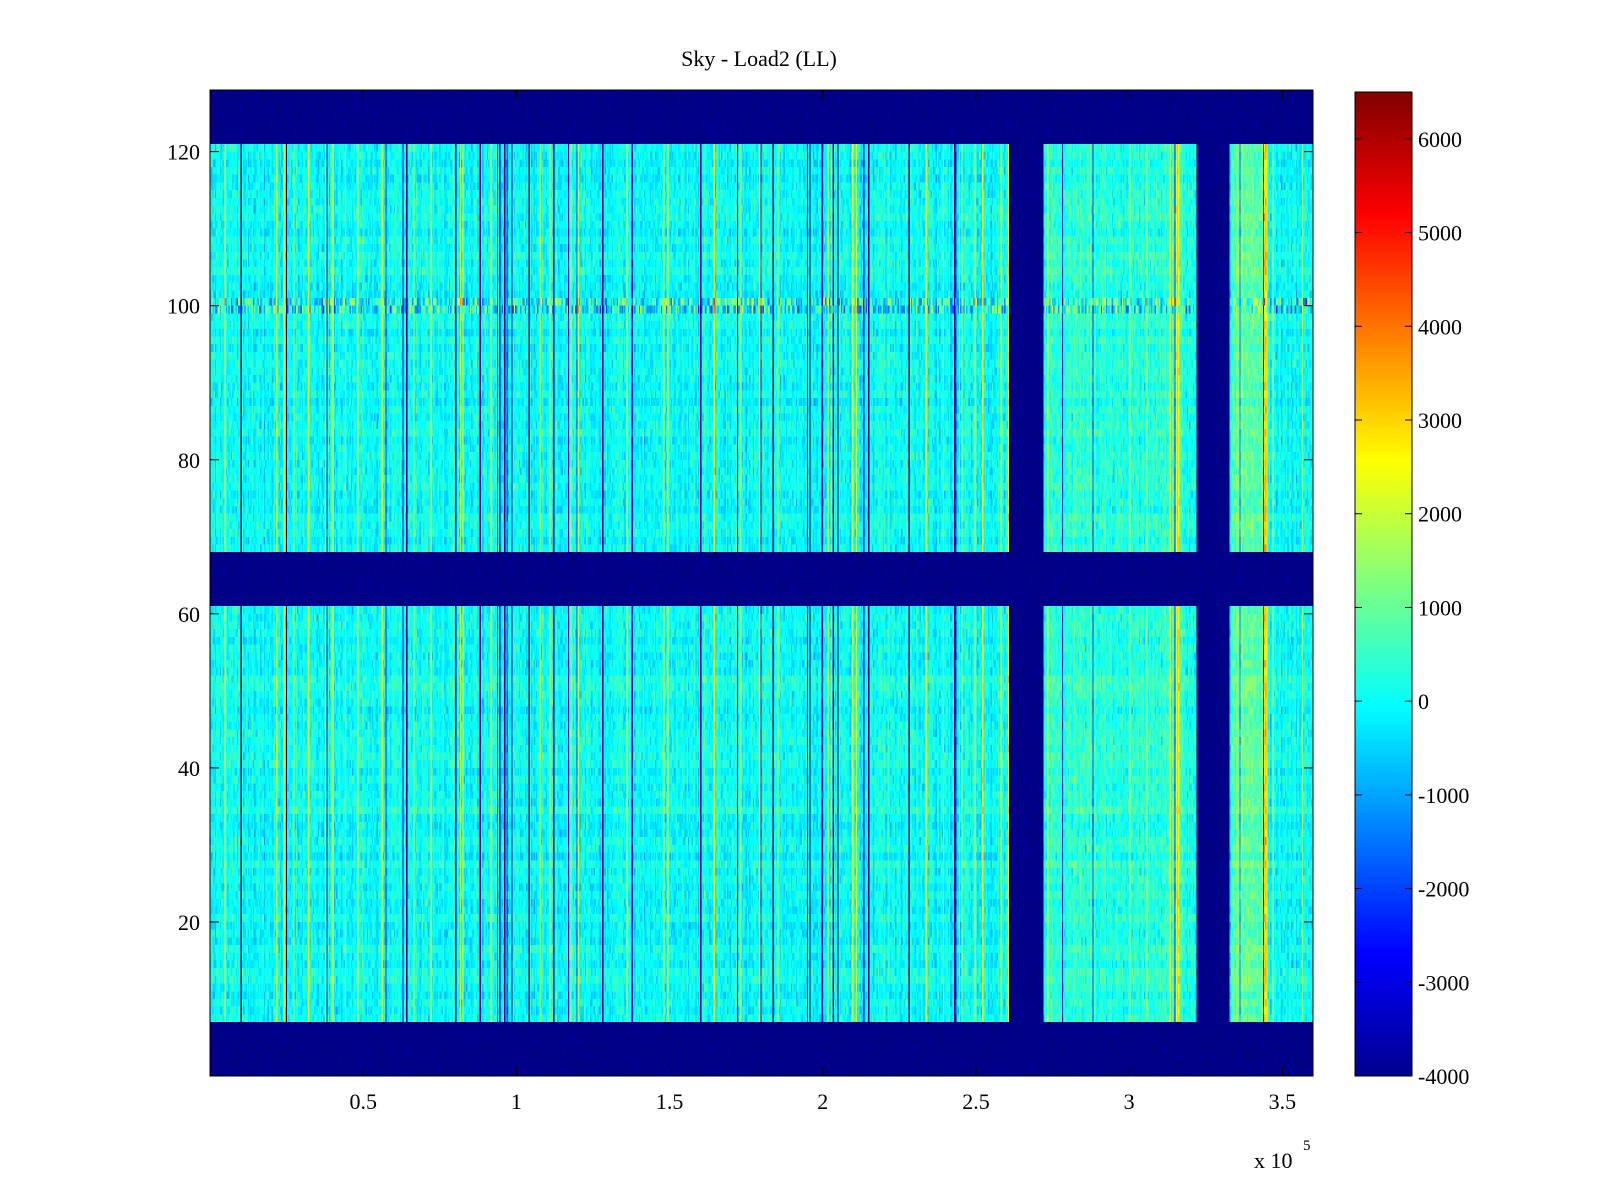 The height and width of the screenshot is (1200, 1600). Describe the element at coordinates (363, 1101) in the screenshot. I see `x-tick-label: 0.5` at that location.